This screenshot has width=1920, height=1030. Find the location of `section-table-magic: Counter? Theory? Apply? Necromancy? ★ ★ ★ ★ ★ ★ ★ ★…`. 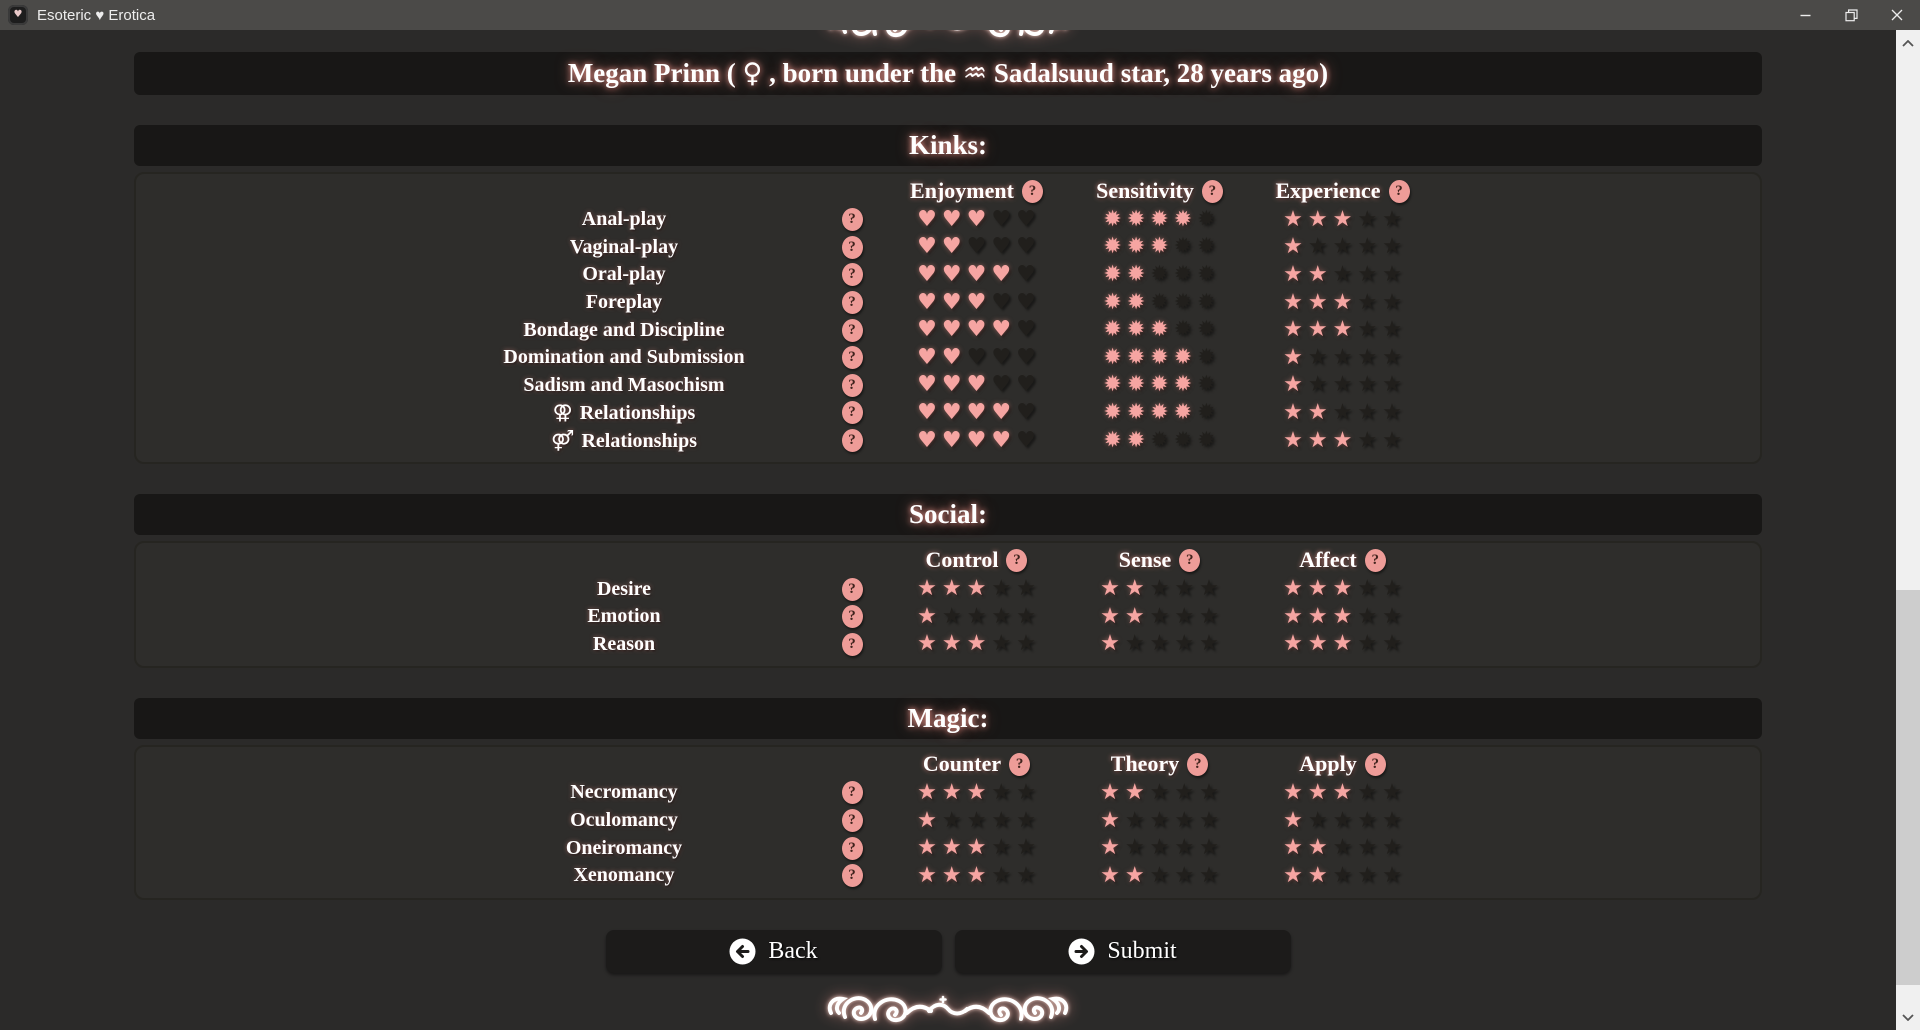

section-table-magic: Counter? Theory? Apply? Necromancy? ★ ★ ★ ★ ★ ★ ★ ★… is located at coordinates (1094, 819).